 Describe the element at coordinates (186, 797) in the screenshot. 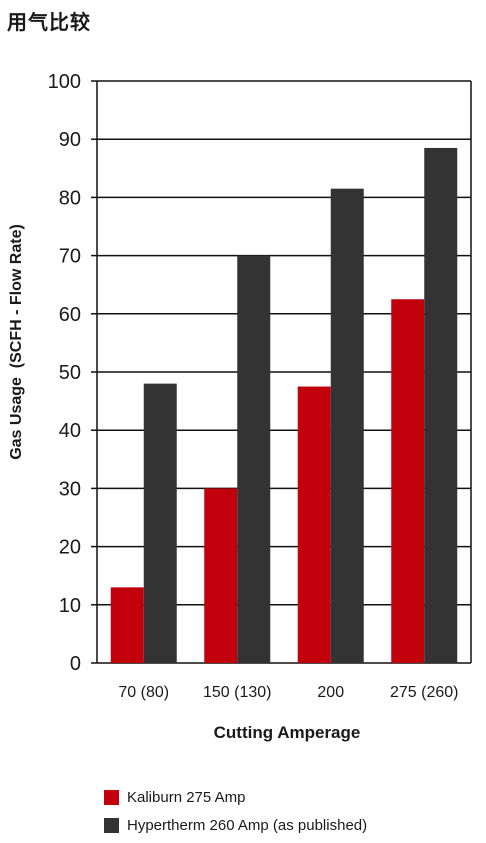

I see `legend-label-kaliburn: Kaliburn 275 Amp` at that location.